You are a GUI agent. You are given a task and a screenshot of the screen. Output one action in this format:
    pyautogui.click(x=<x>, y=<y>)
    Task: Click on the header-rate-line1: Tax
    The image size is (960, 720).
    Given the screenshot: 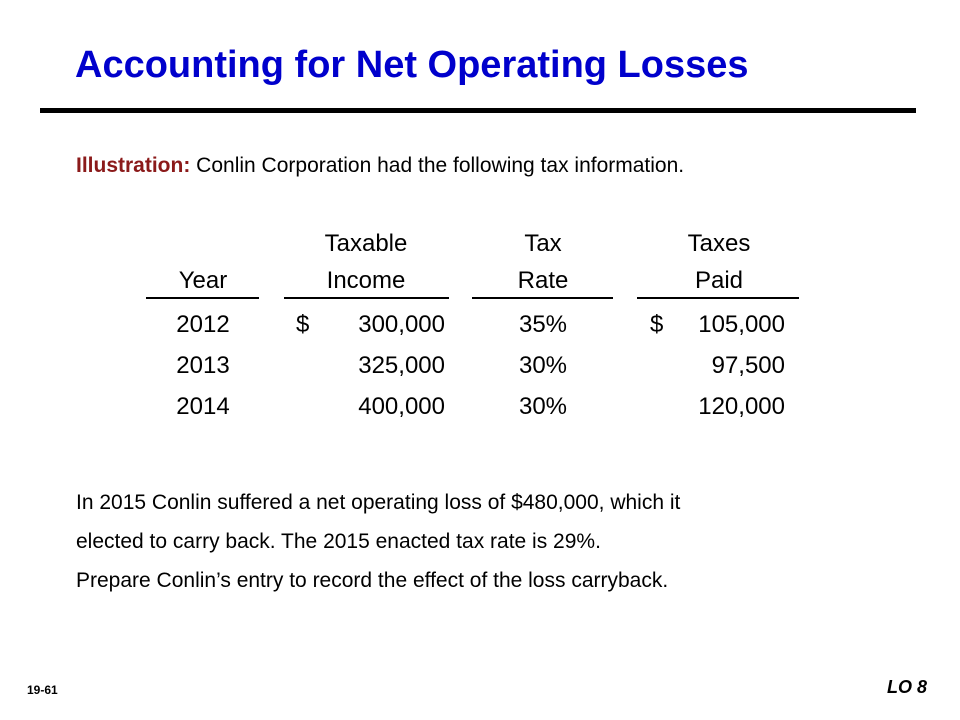 What is the action you would take?
    pyautogui.click(x=543, y=243)
    